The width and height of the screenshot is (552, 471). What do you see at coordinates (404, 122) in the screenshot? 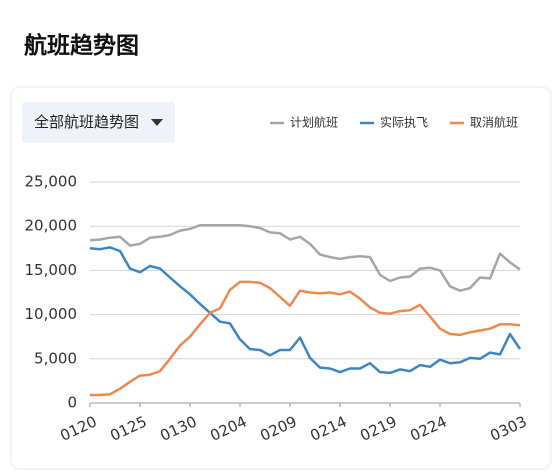
I see `legend-label: 实际执飞` at bounding box center [404, 122].